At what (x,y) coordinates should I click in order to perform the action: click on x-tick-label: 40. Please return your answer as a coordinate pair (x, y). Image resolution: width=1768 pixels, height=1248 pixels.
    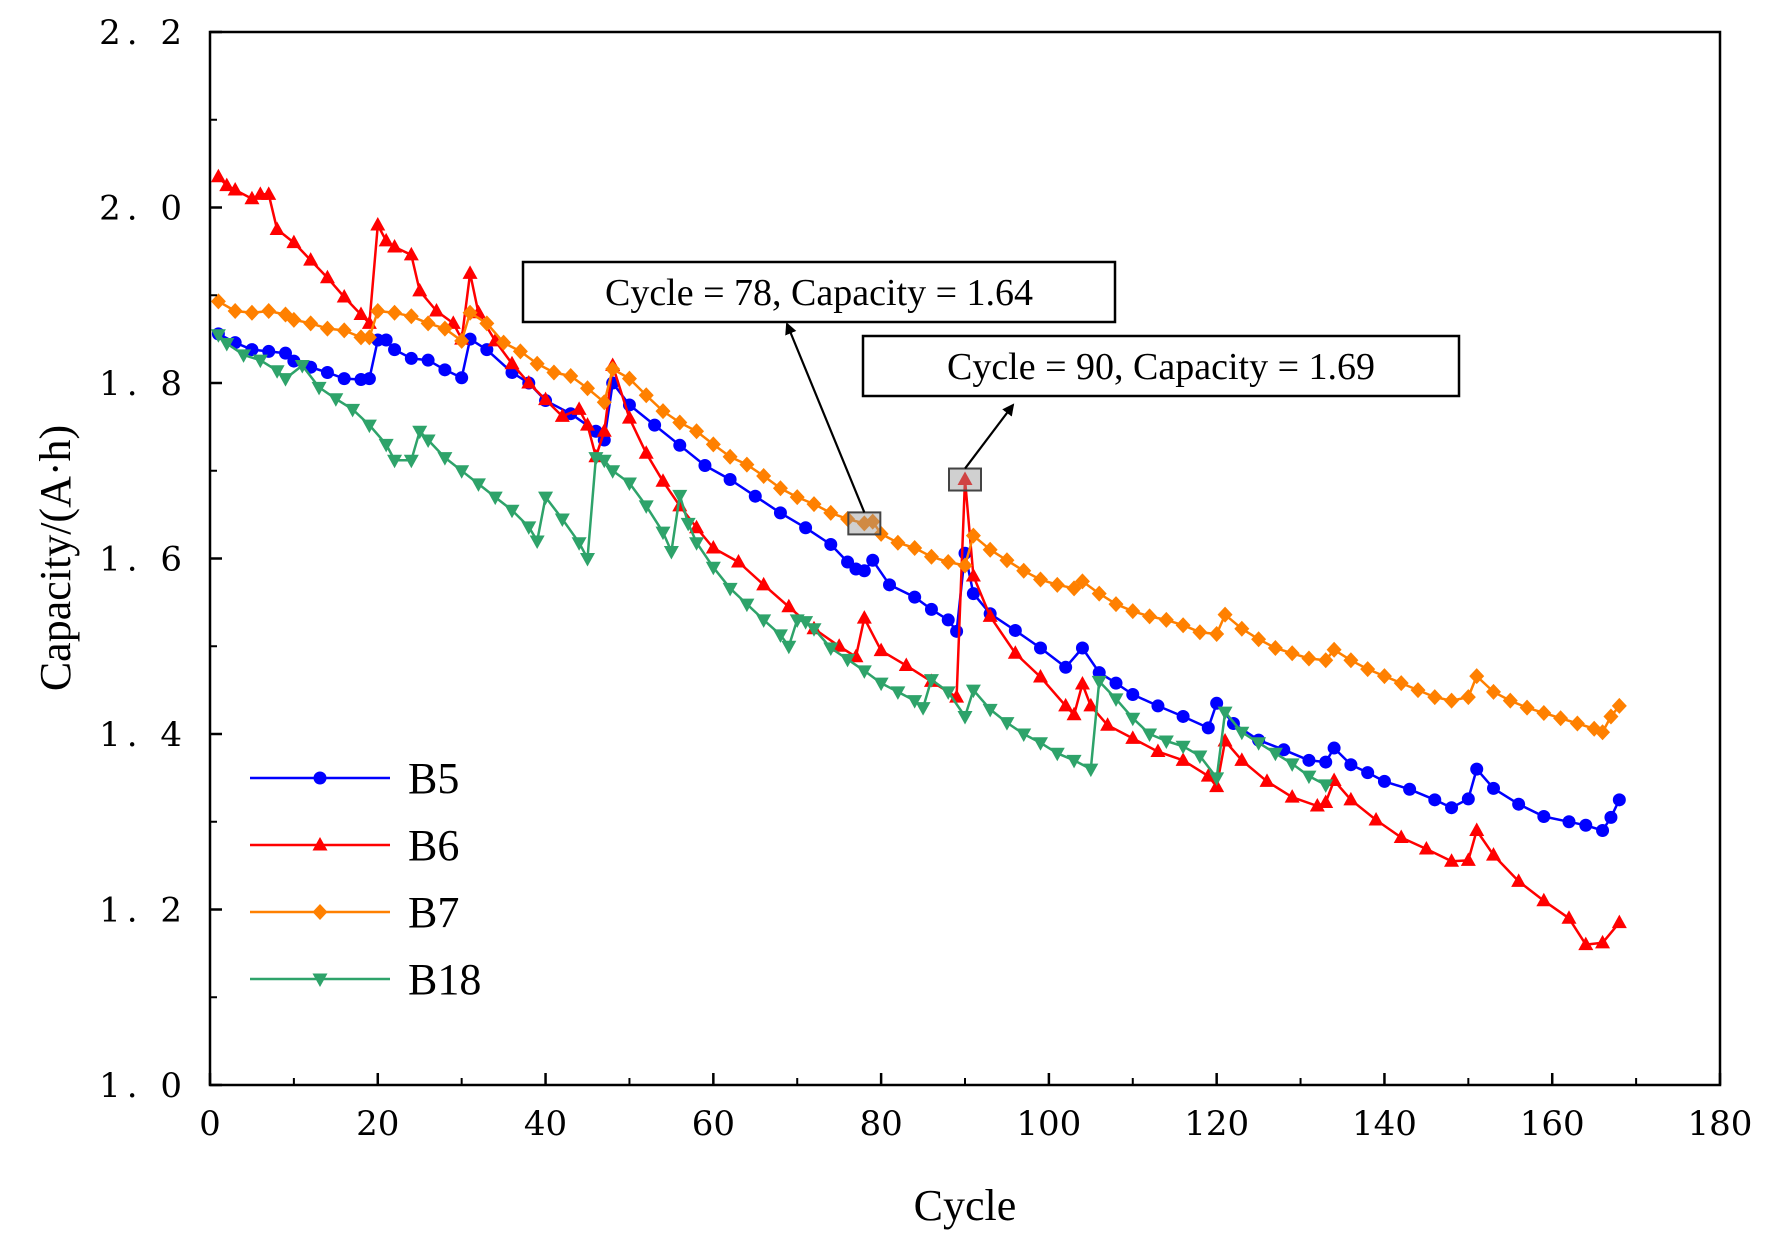
    Looking at the image, I should click on (545, 1124).